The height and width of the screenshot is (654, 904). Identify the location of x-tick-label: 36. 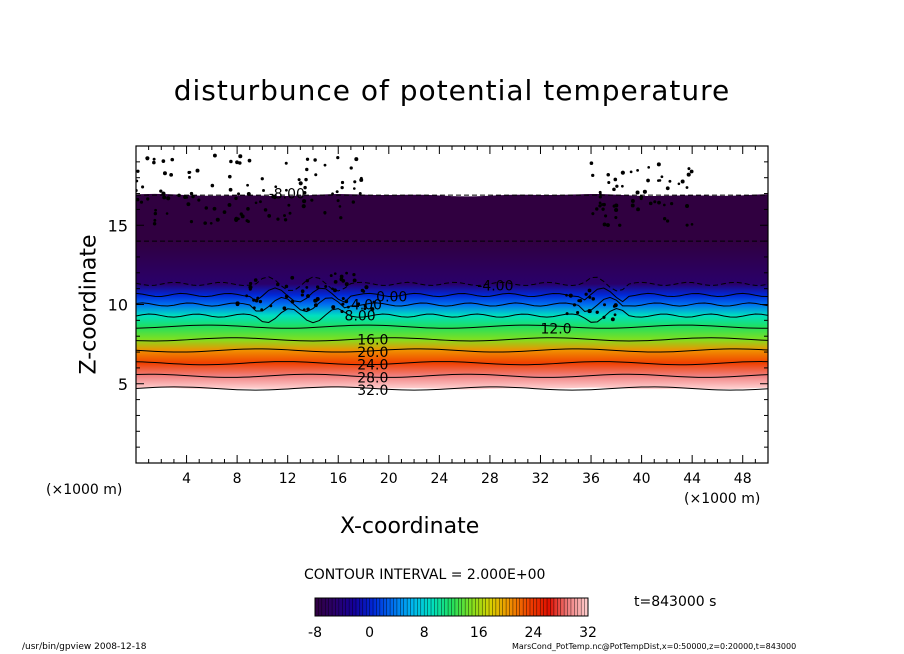
(591, 479).